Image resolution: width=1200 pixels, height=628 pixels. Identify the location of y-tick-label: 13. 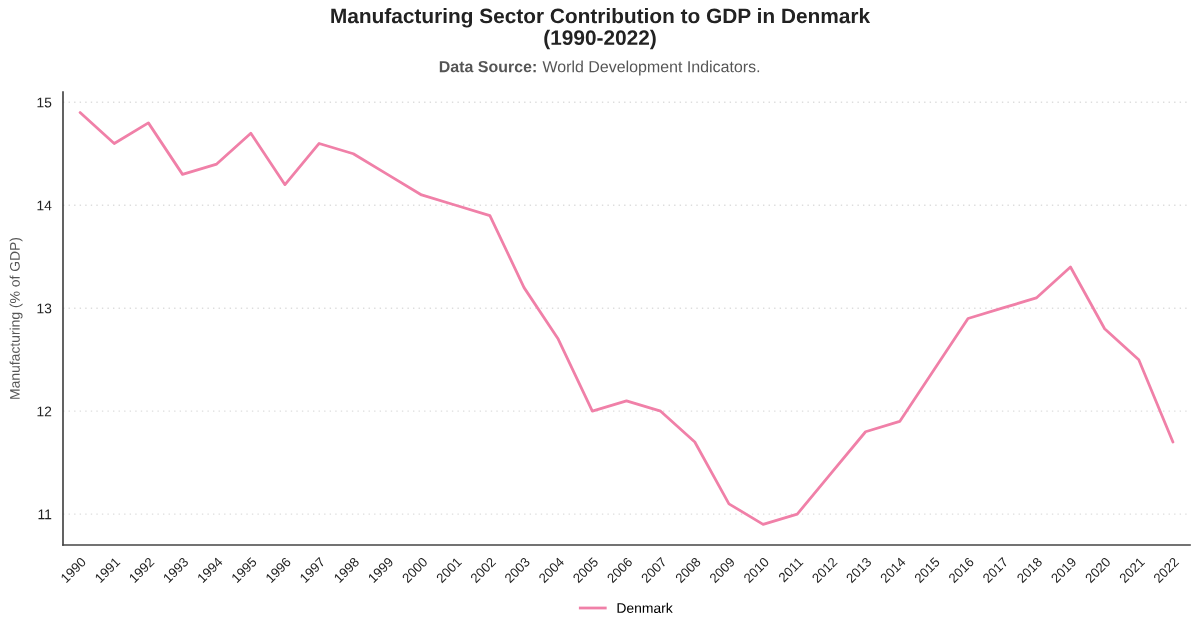
(44, 308).